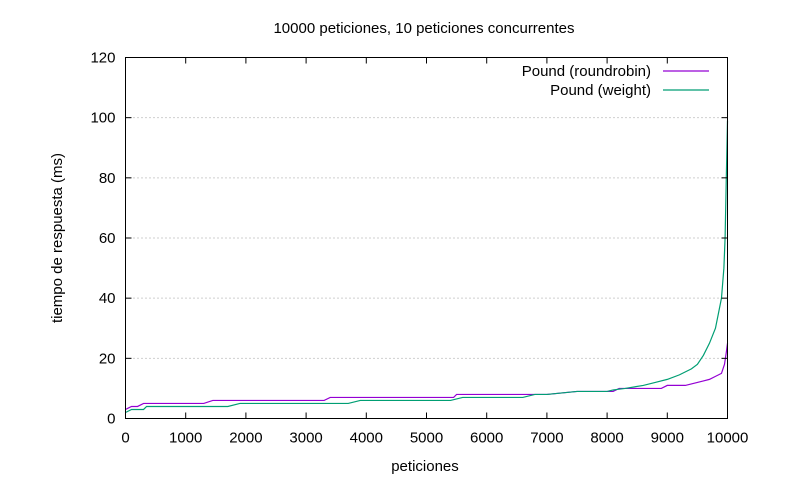 This screenshot has height=480, width=800. I want to click on x-tick-label: 3000, so click(305, 438).